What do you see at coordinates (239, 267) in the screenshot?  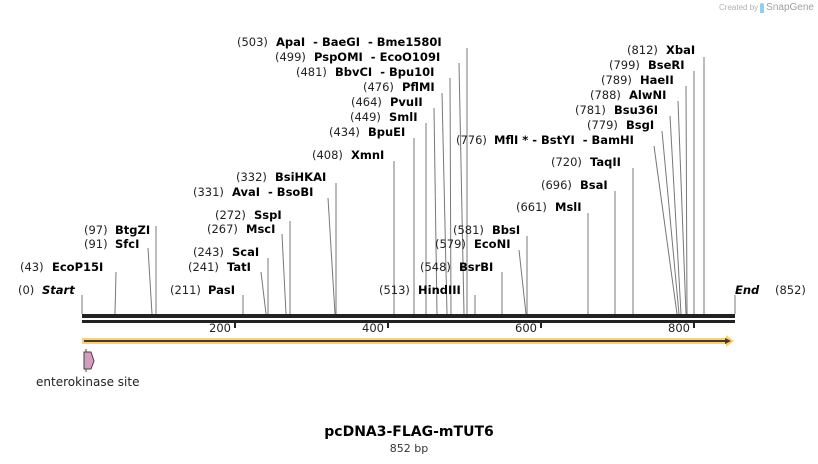 I see `site-name: TatI` at bounding box center [239, 267].